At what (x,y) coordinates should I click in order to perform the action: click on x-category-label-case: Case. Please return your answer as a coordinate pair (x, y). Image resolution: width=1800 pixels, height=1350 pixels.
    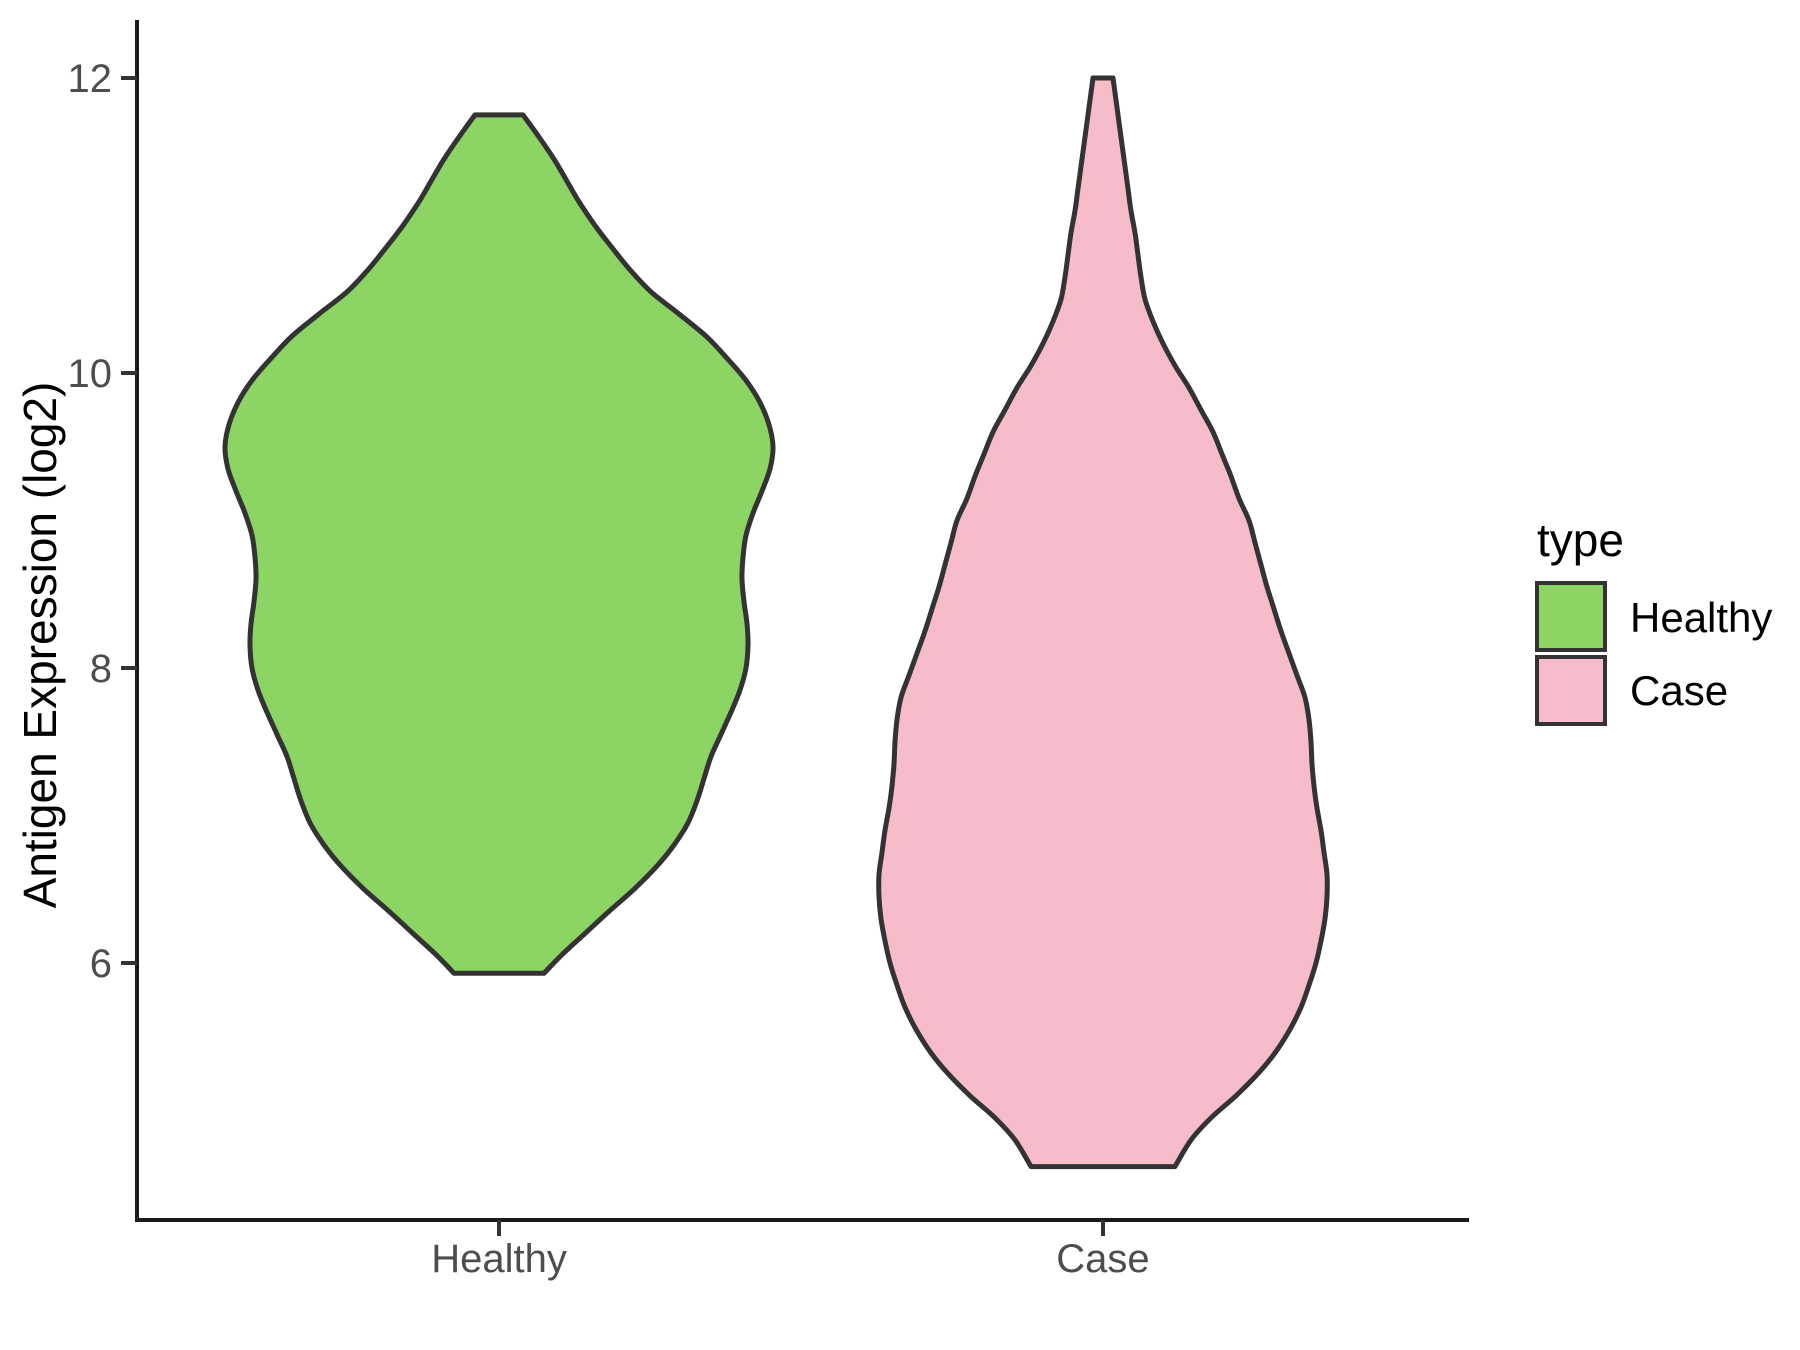
    Looking at the image, I should click on (1102, 1259).